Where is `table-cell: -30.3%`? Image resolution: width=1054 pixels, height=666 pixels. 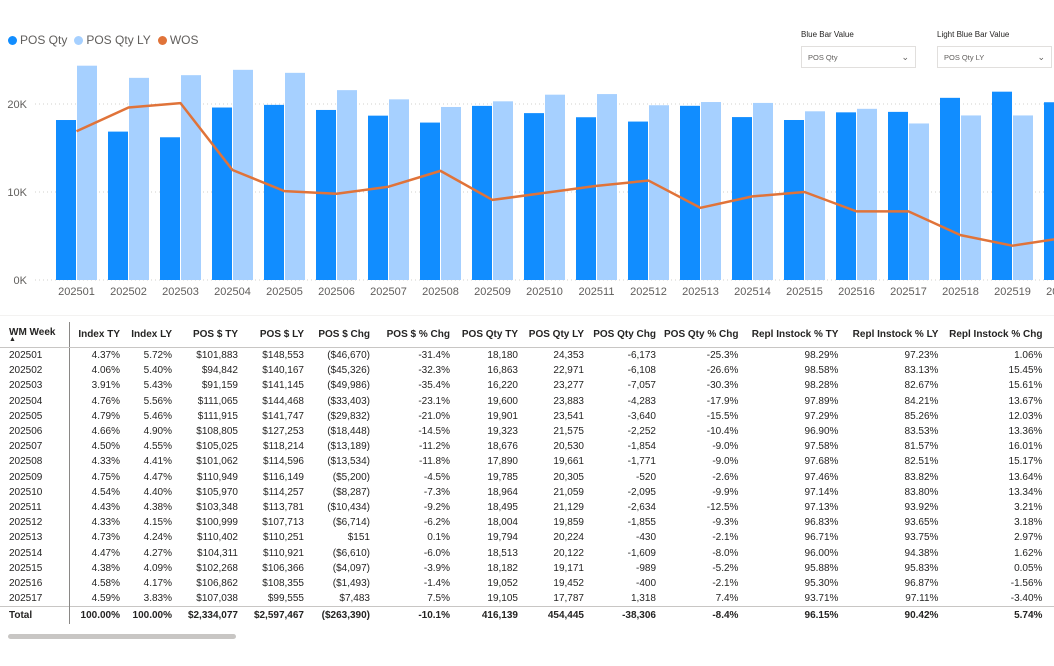 table-cell: -30.3% is located at coordinates (722, 386).